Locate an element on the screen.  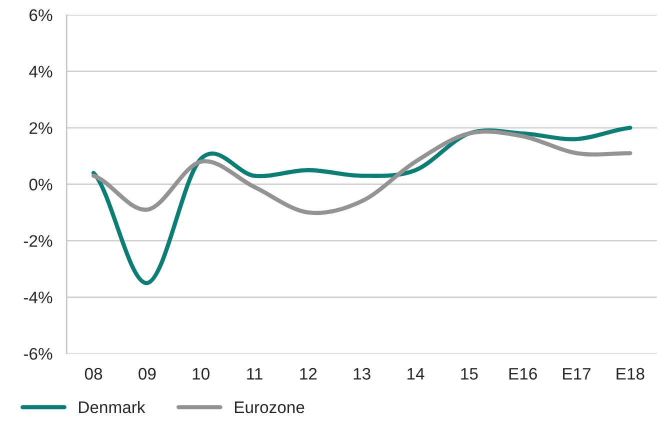
y-tick-label: -4% is located at coordinates (38, 298).